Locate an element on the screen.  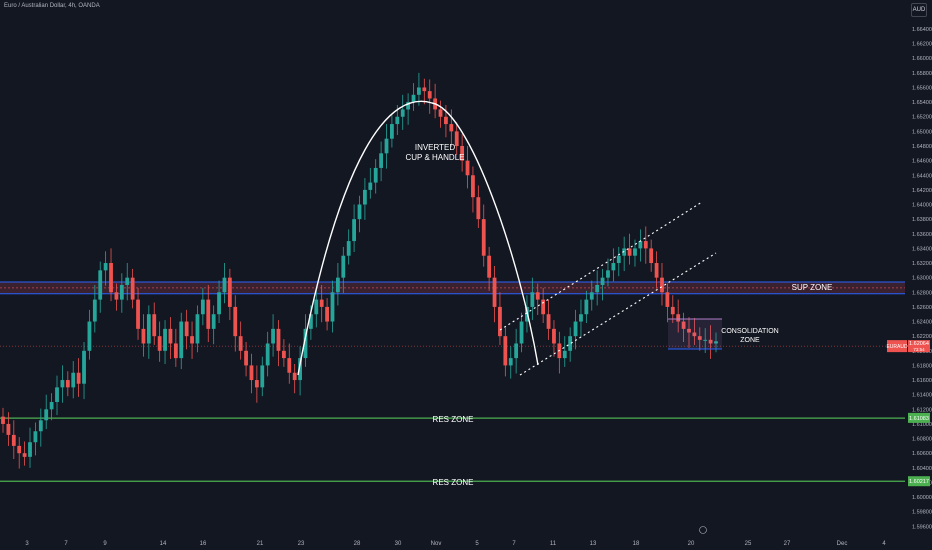
y-tick-label: 1.63200 is located at coordinates (922, 264).